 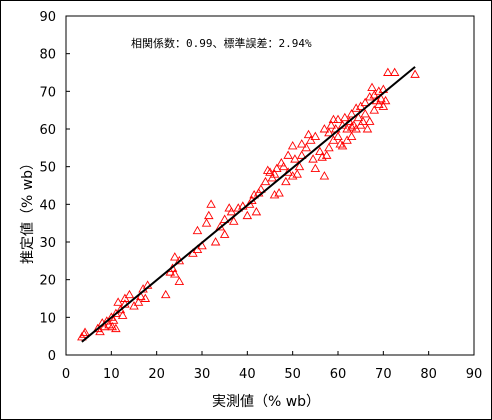 I want to click on x-tick-label: 10, so click(x=111, y=374).